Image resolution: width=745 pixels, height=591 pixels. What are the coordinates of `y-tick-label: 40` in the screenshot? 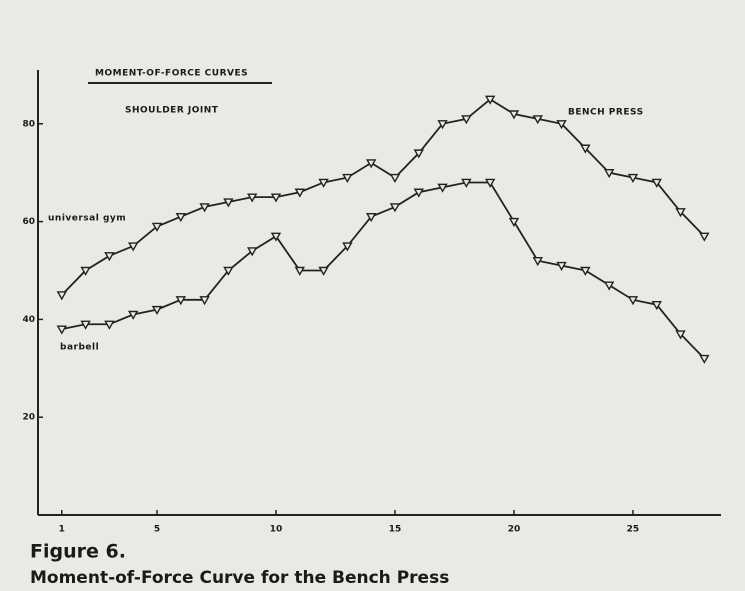 It's located at (28, 320).